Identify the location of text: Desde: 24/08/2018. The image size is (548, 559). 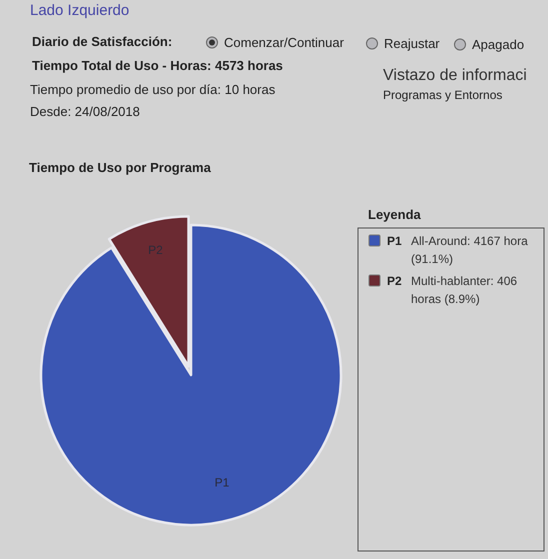
(85, 111).